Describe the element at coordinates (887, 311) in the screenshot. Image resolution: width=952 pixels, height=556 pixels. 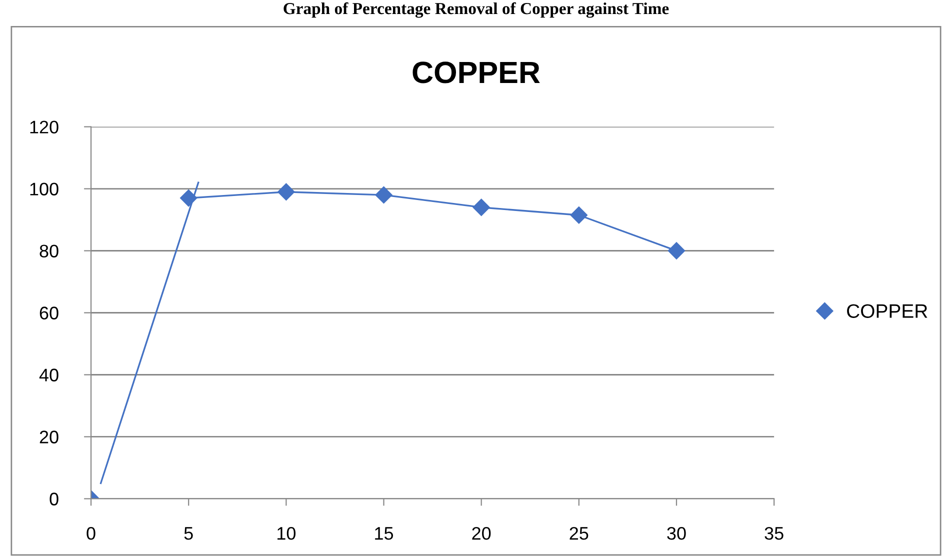
I see `legend-label: COPPER` at that location.